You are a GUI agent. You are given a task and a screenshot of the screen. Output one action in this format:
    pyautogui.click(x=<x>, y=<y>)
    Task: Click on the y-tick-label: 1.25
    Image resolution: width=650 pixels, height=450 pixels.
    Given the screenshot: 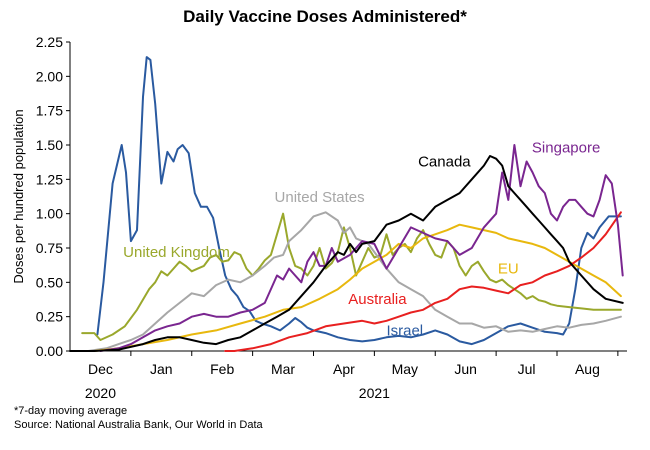 What is the action you would take?
    pyautogui.click(x=49, y=179)
    